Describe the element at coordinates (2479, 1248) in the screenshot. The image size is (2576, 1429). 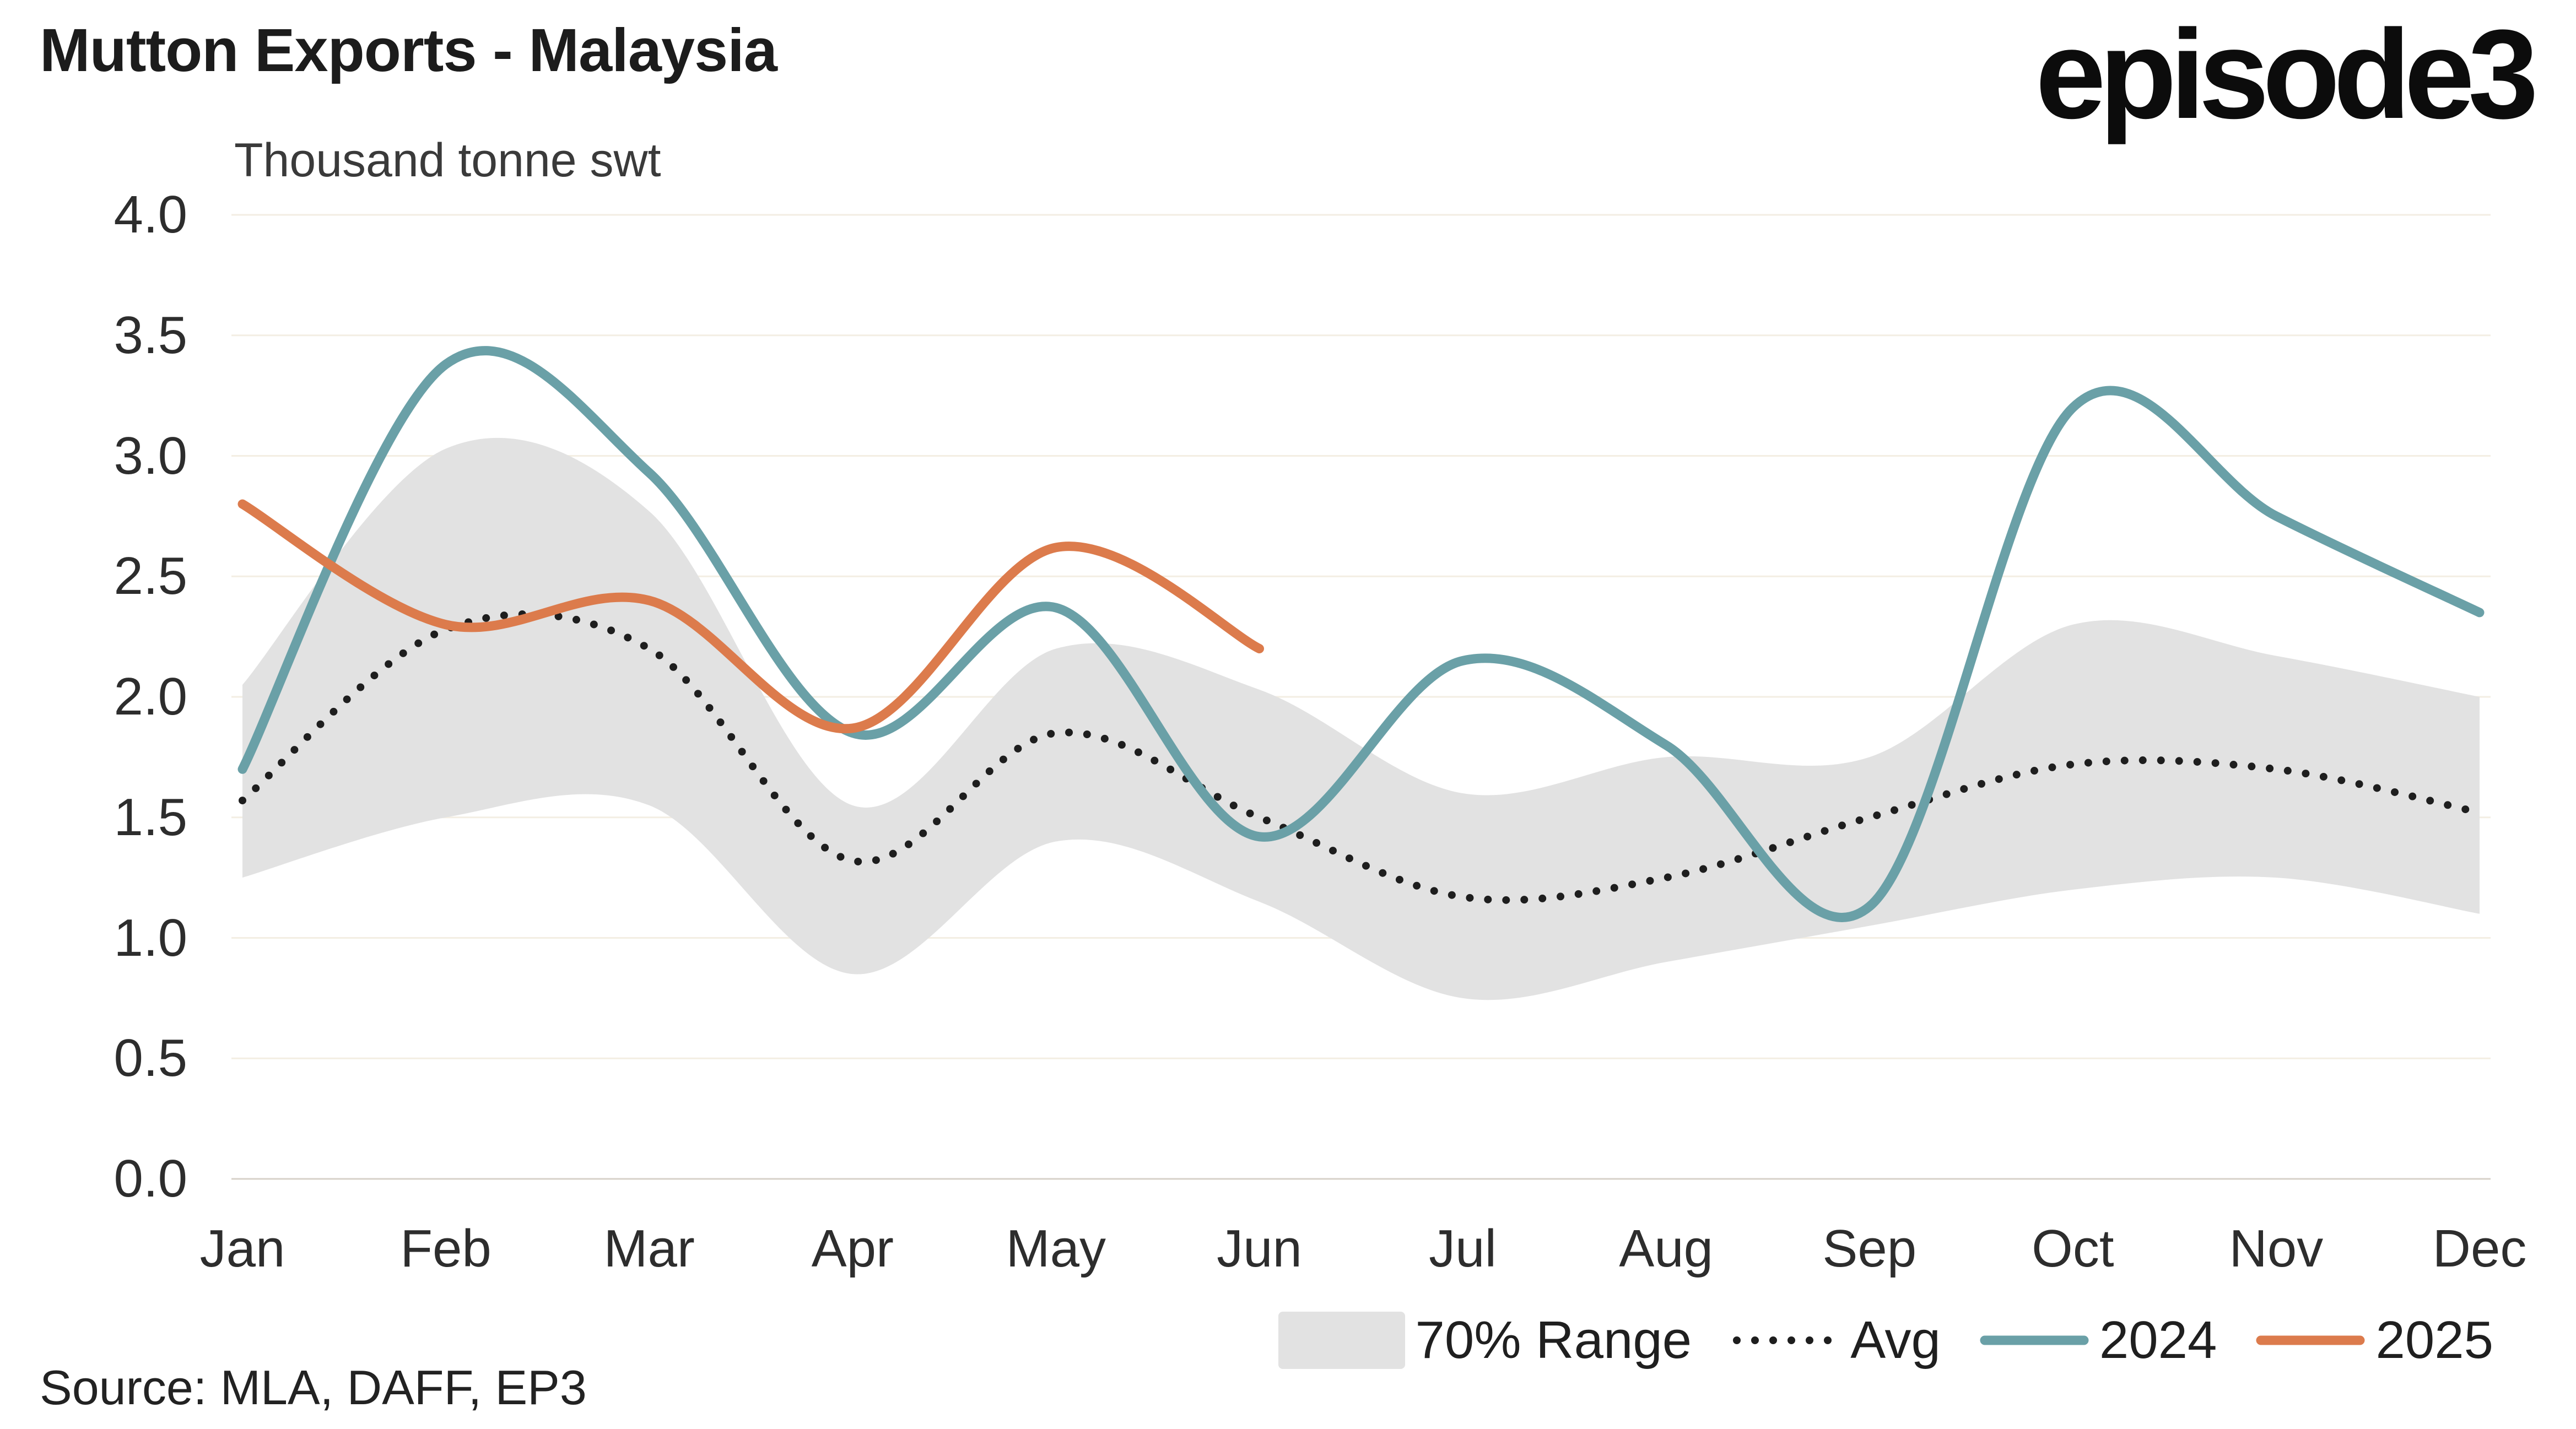
I see `x-axis-tick-label: Dec` at that location.